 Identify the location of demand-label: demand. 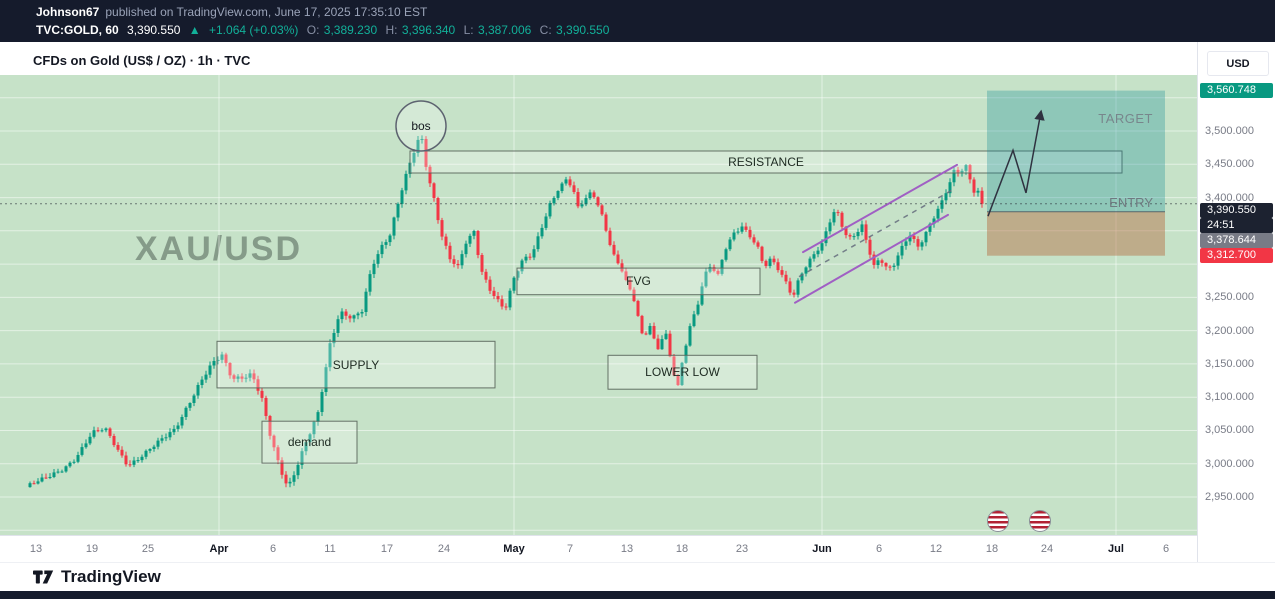
(309, 442).